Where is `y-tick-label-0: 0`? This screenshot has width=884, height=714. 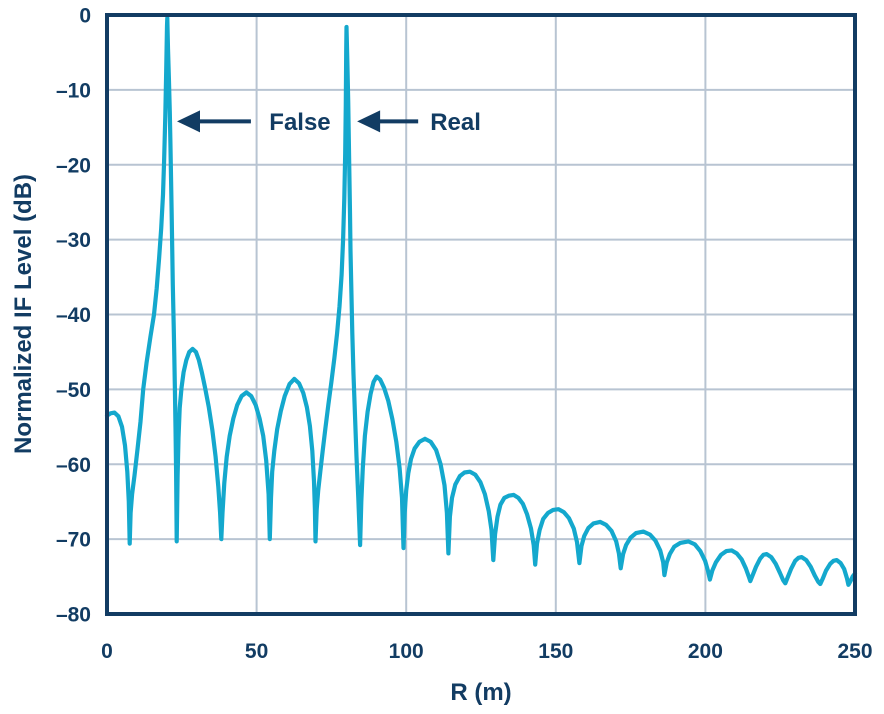 y-tick-label-0: 0 is located at coordinates (85, 16).